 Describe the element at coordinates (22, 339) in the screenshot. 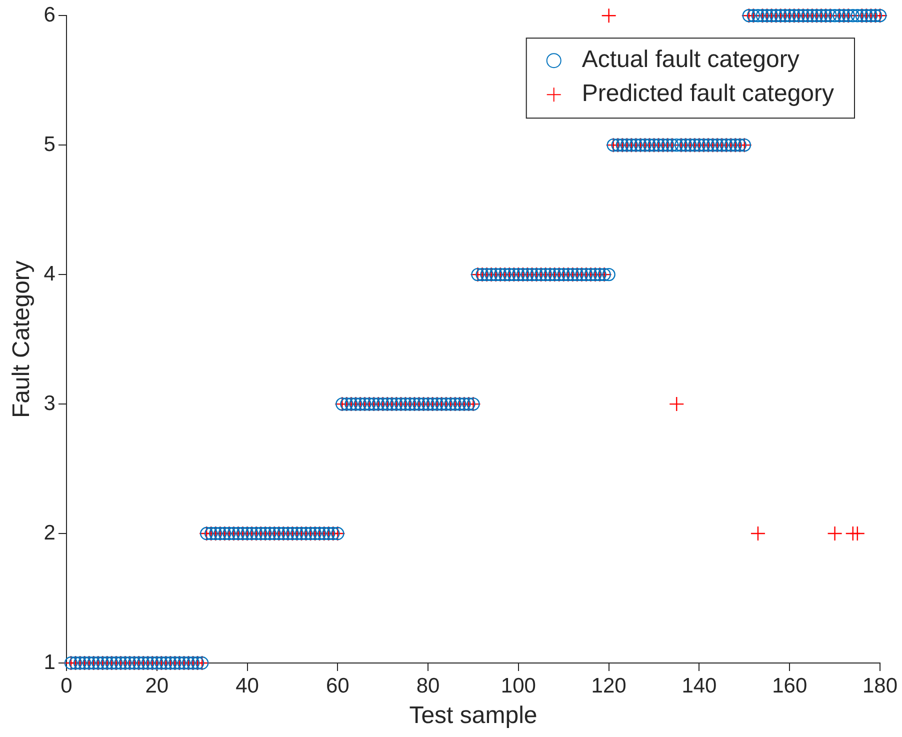

I see `y-axis-title: Fault Category` at that location.